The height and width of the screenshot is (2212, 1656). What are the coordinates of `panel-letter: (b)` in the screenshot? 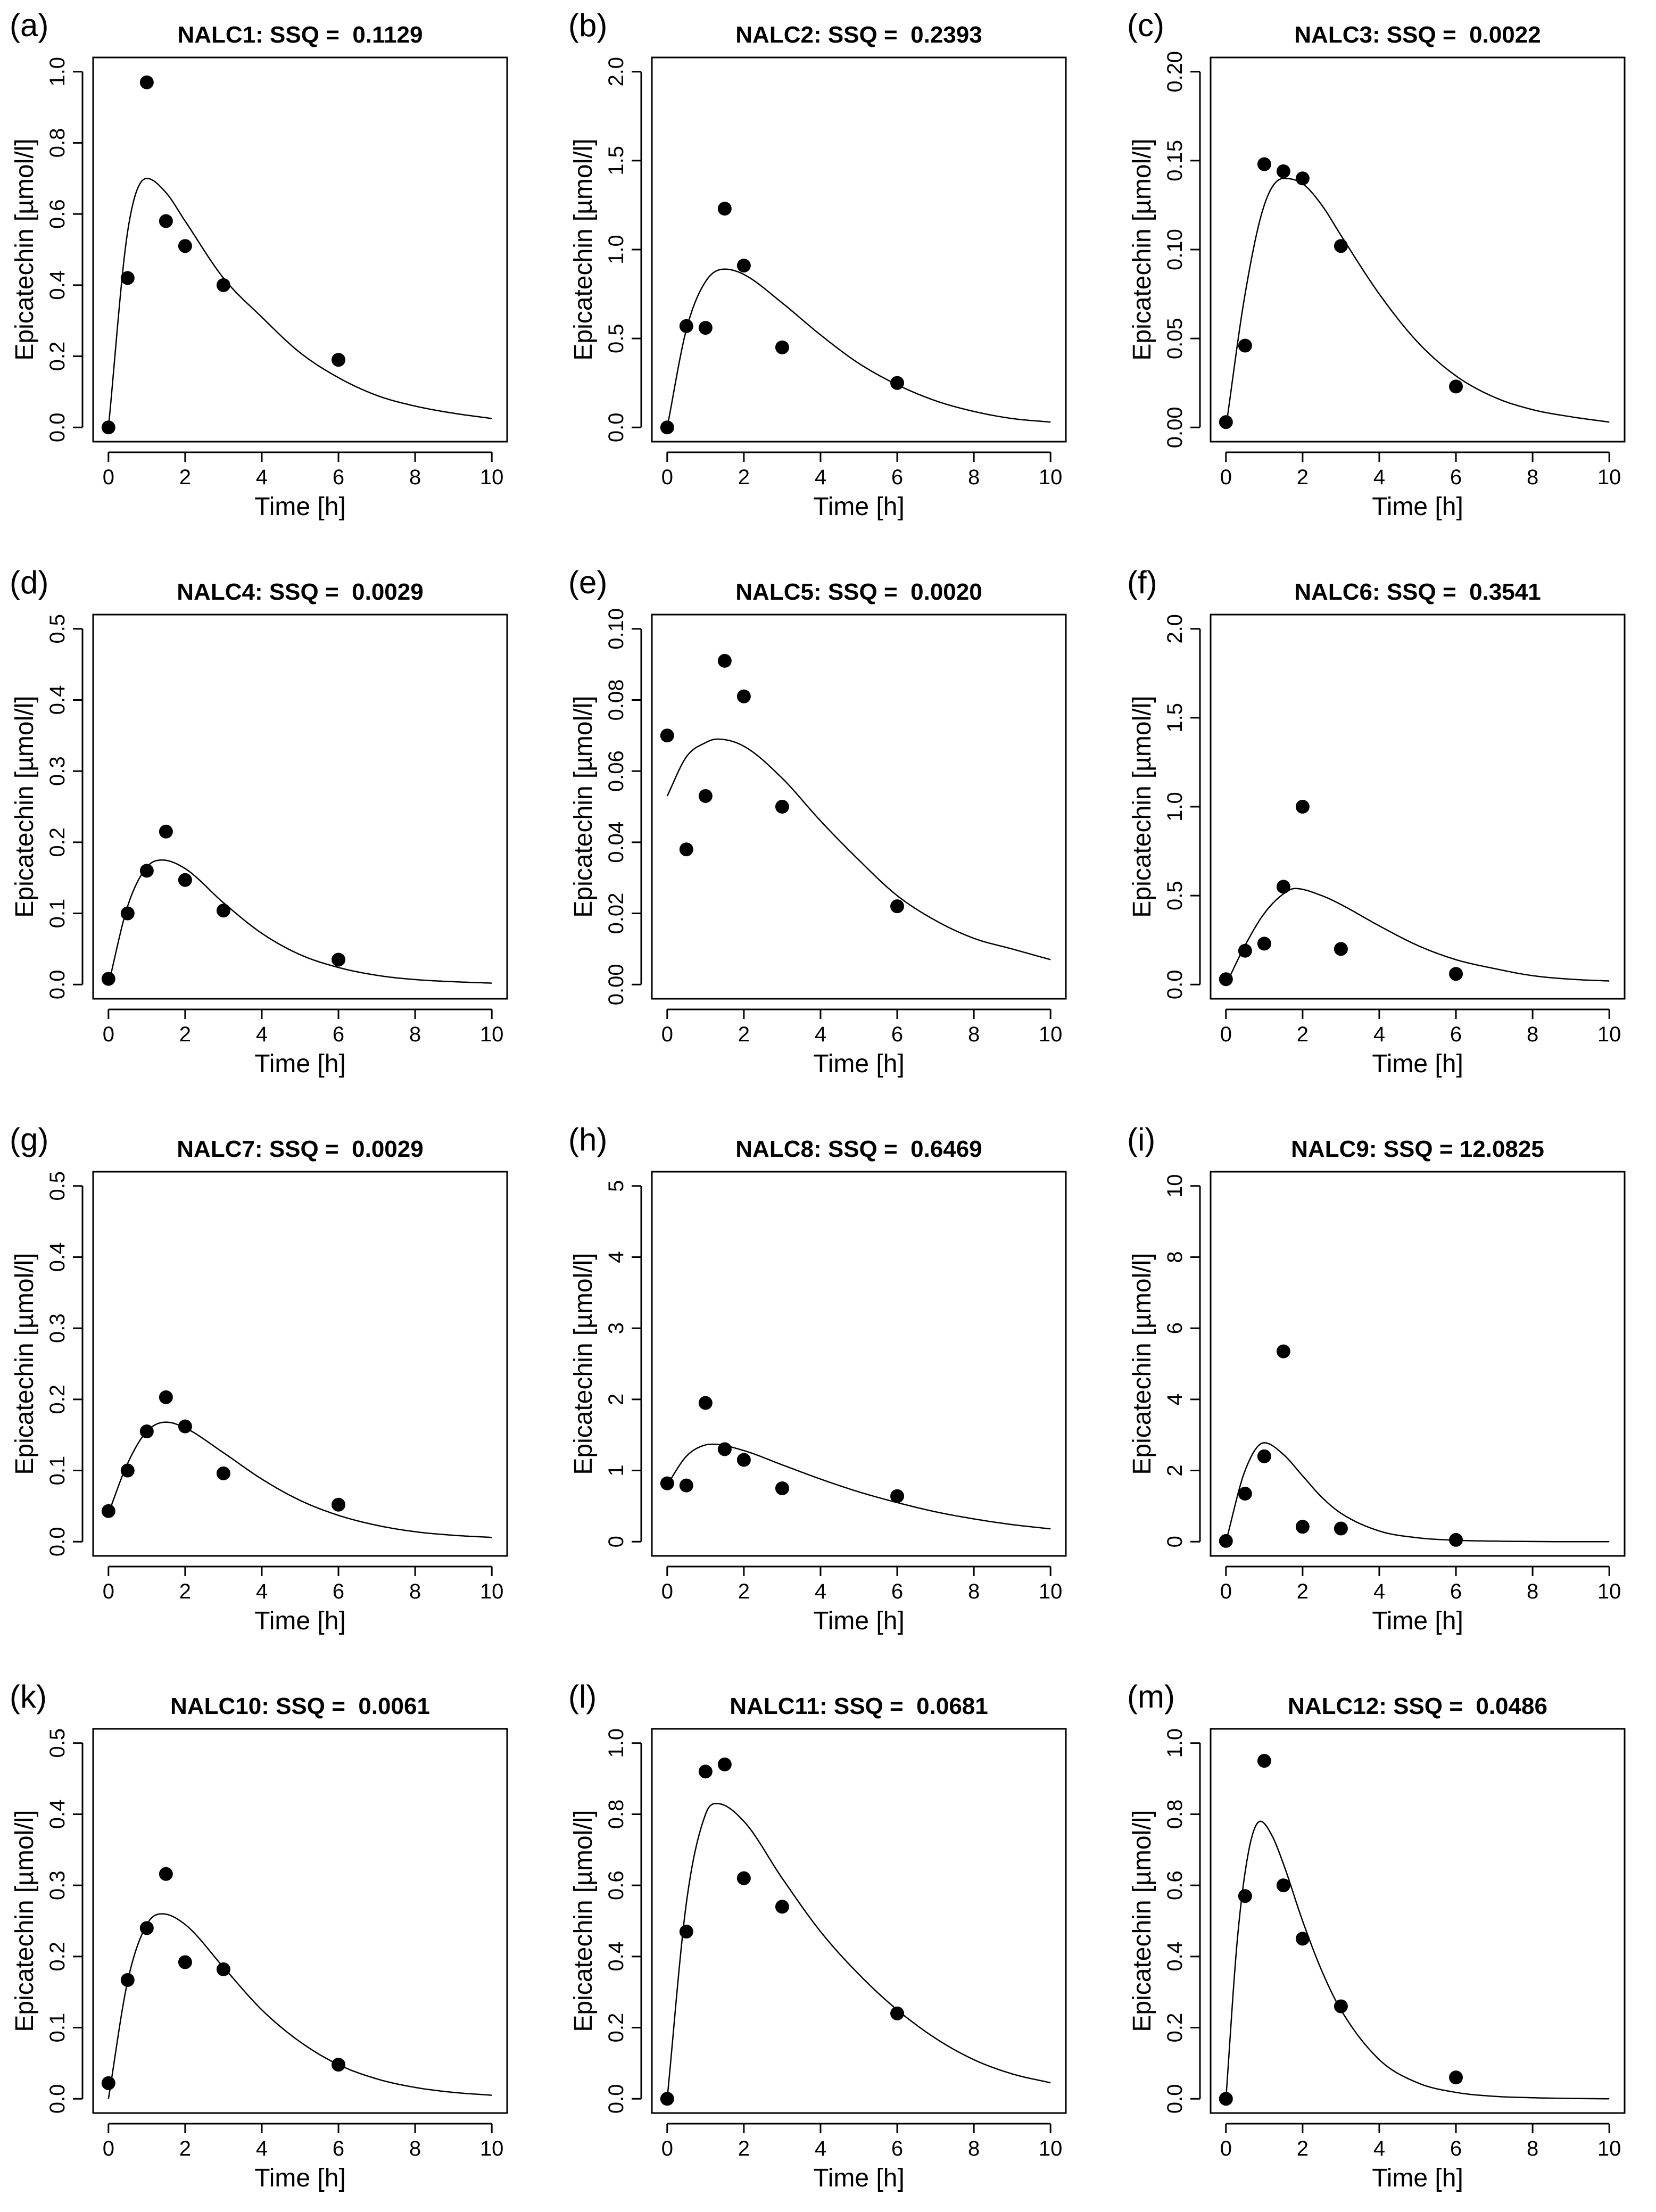 It's located at (587, 25).